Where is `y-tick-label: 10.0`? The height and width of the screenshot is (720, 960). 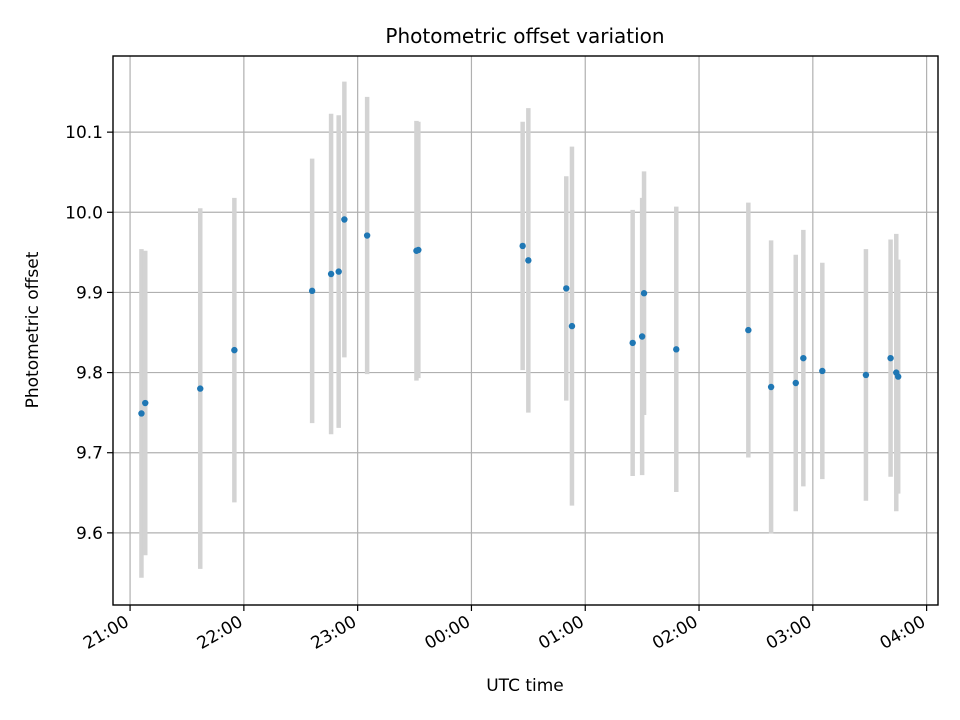
y-tick-label: 10.0 is located at coordinates (84, 213).